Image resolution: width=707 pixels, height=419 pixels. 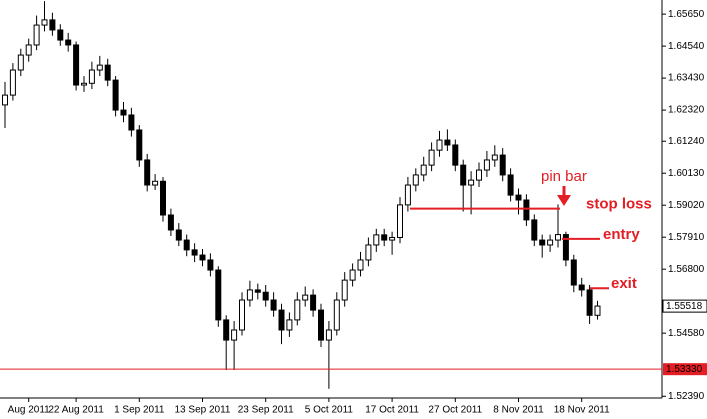 What do you see at coordinates (139, 410) in the screenshot?
I see `x-tick-label: 1 Sep 2011` at bounding box center [139, 410].